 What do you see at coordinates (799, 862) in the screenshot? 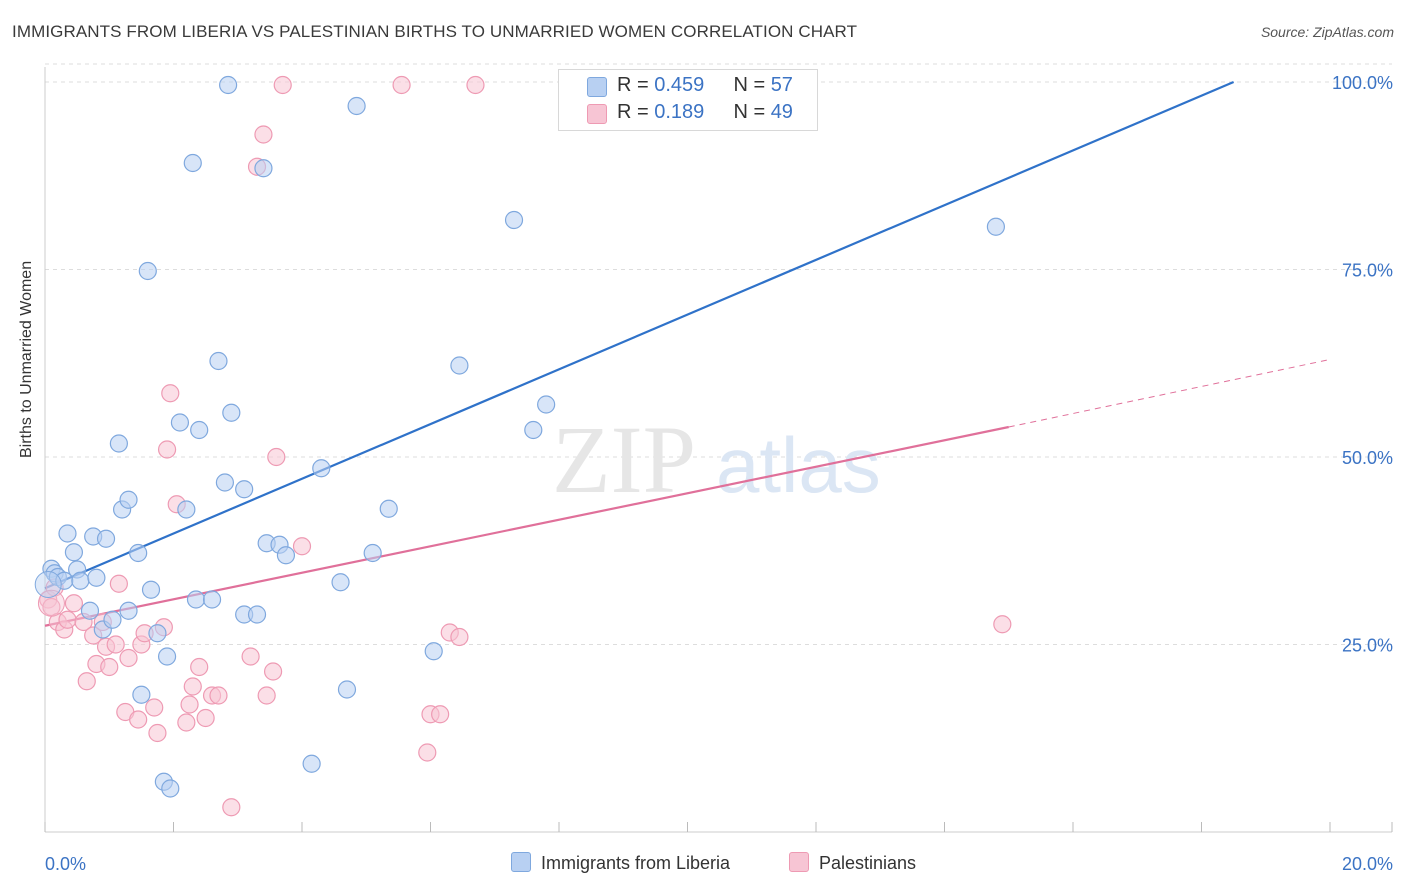
I see `bottom-legend-swatch-pink` at bounding box center [799, 862].